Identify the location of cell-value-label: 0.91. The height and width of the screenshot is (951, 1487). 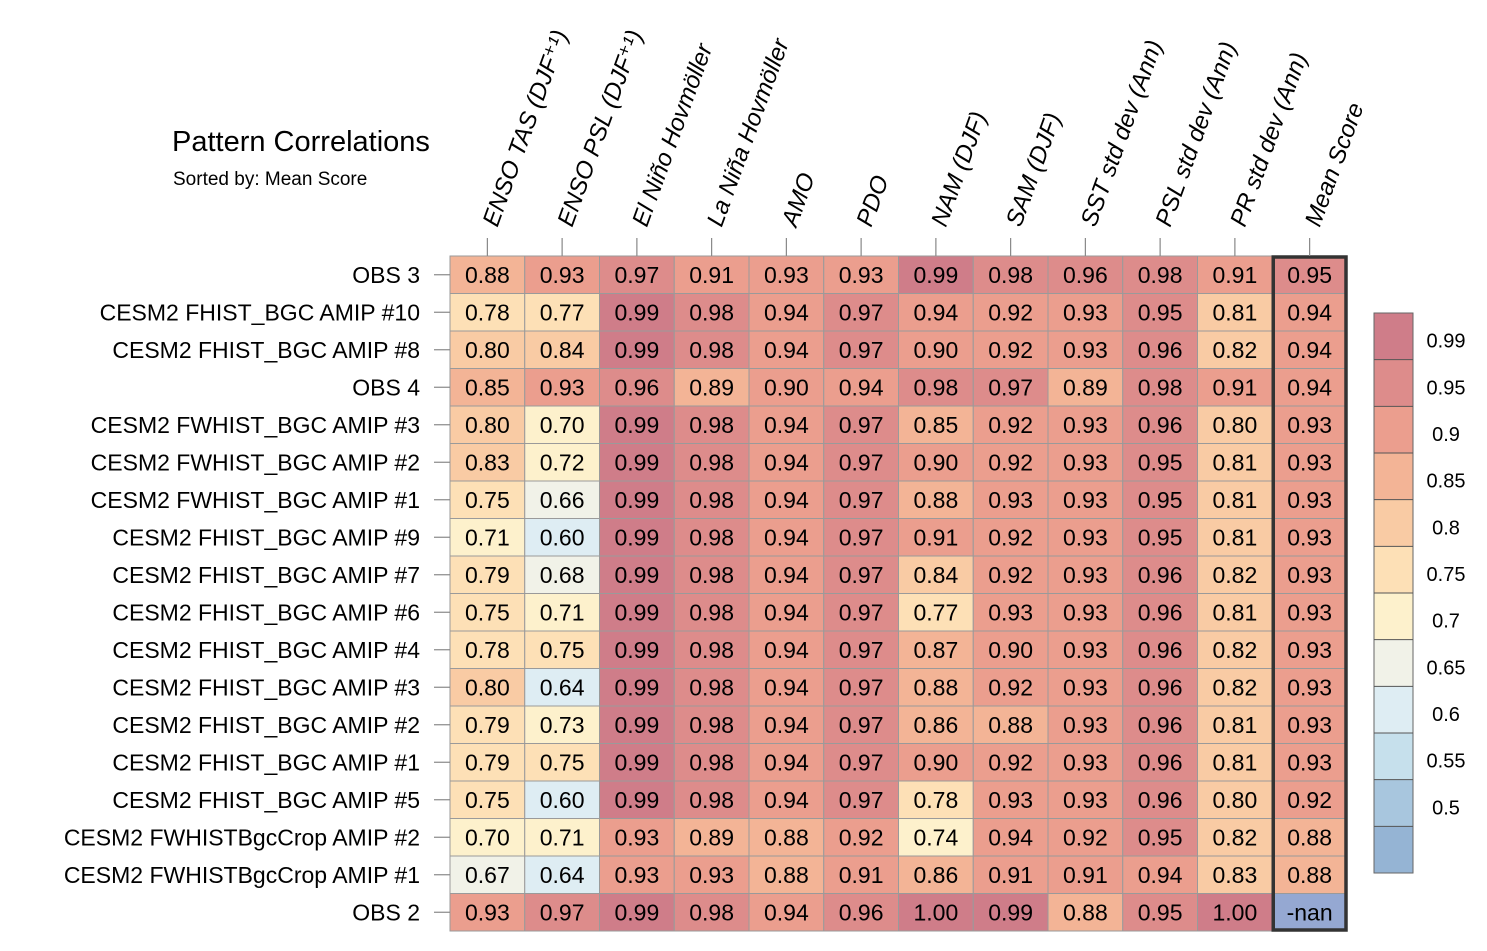
(1234, 275).